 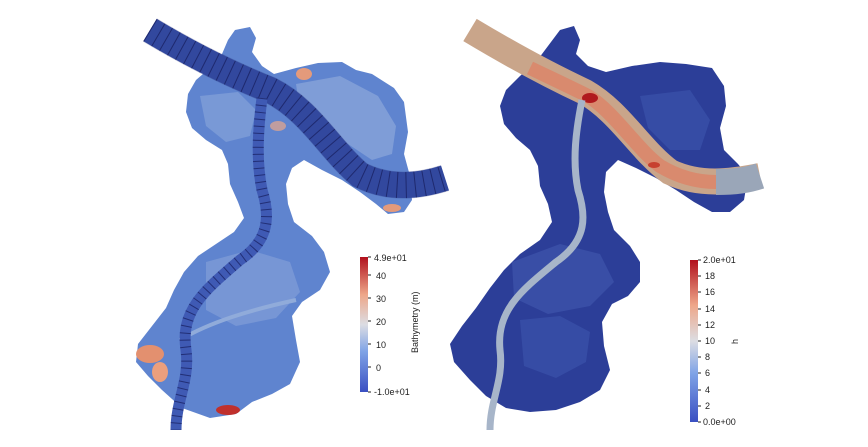 What do you see at coordinates (735, 341) in the screenshot?
I see `depth-colorbar-title: h` at bounding box center [735, 341].